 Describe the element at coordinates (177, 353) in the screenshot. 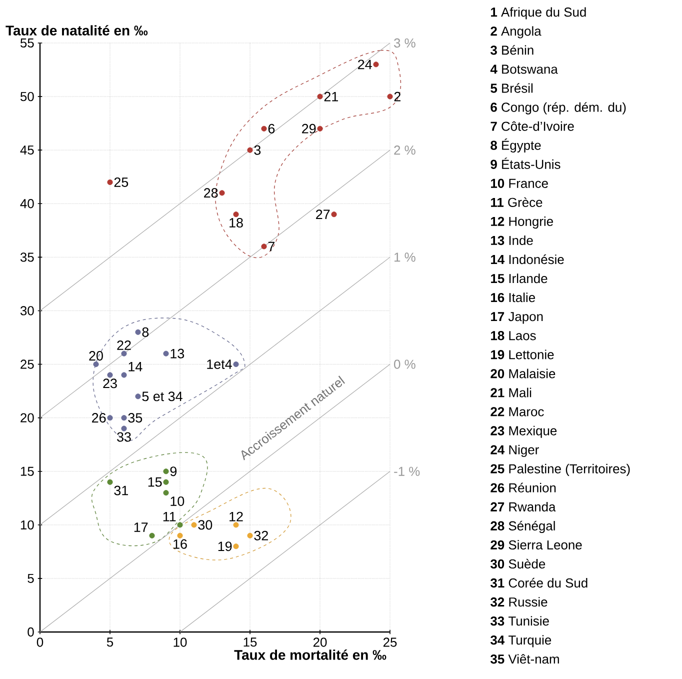

I see `annotation: 13` at that location.